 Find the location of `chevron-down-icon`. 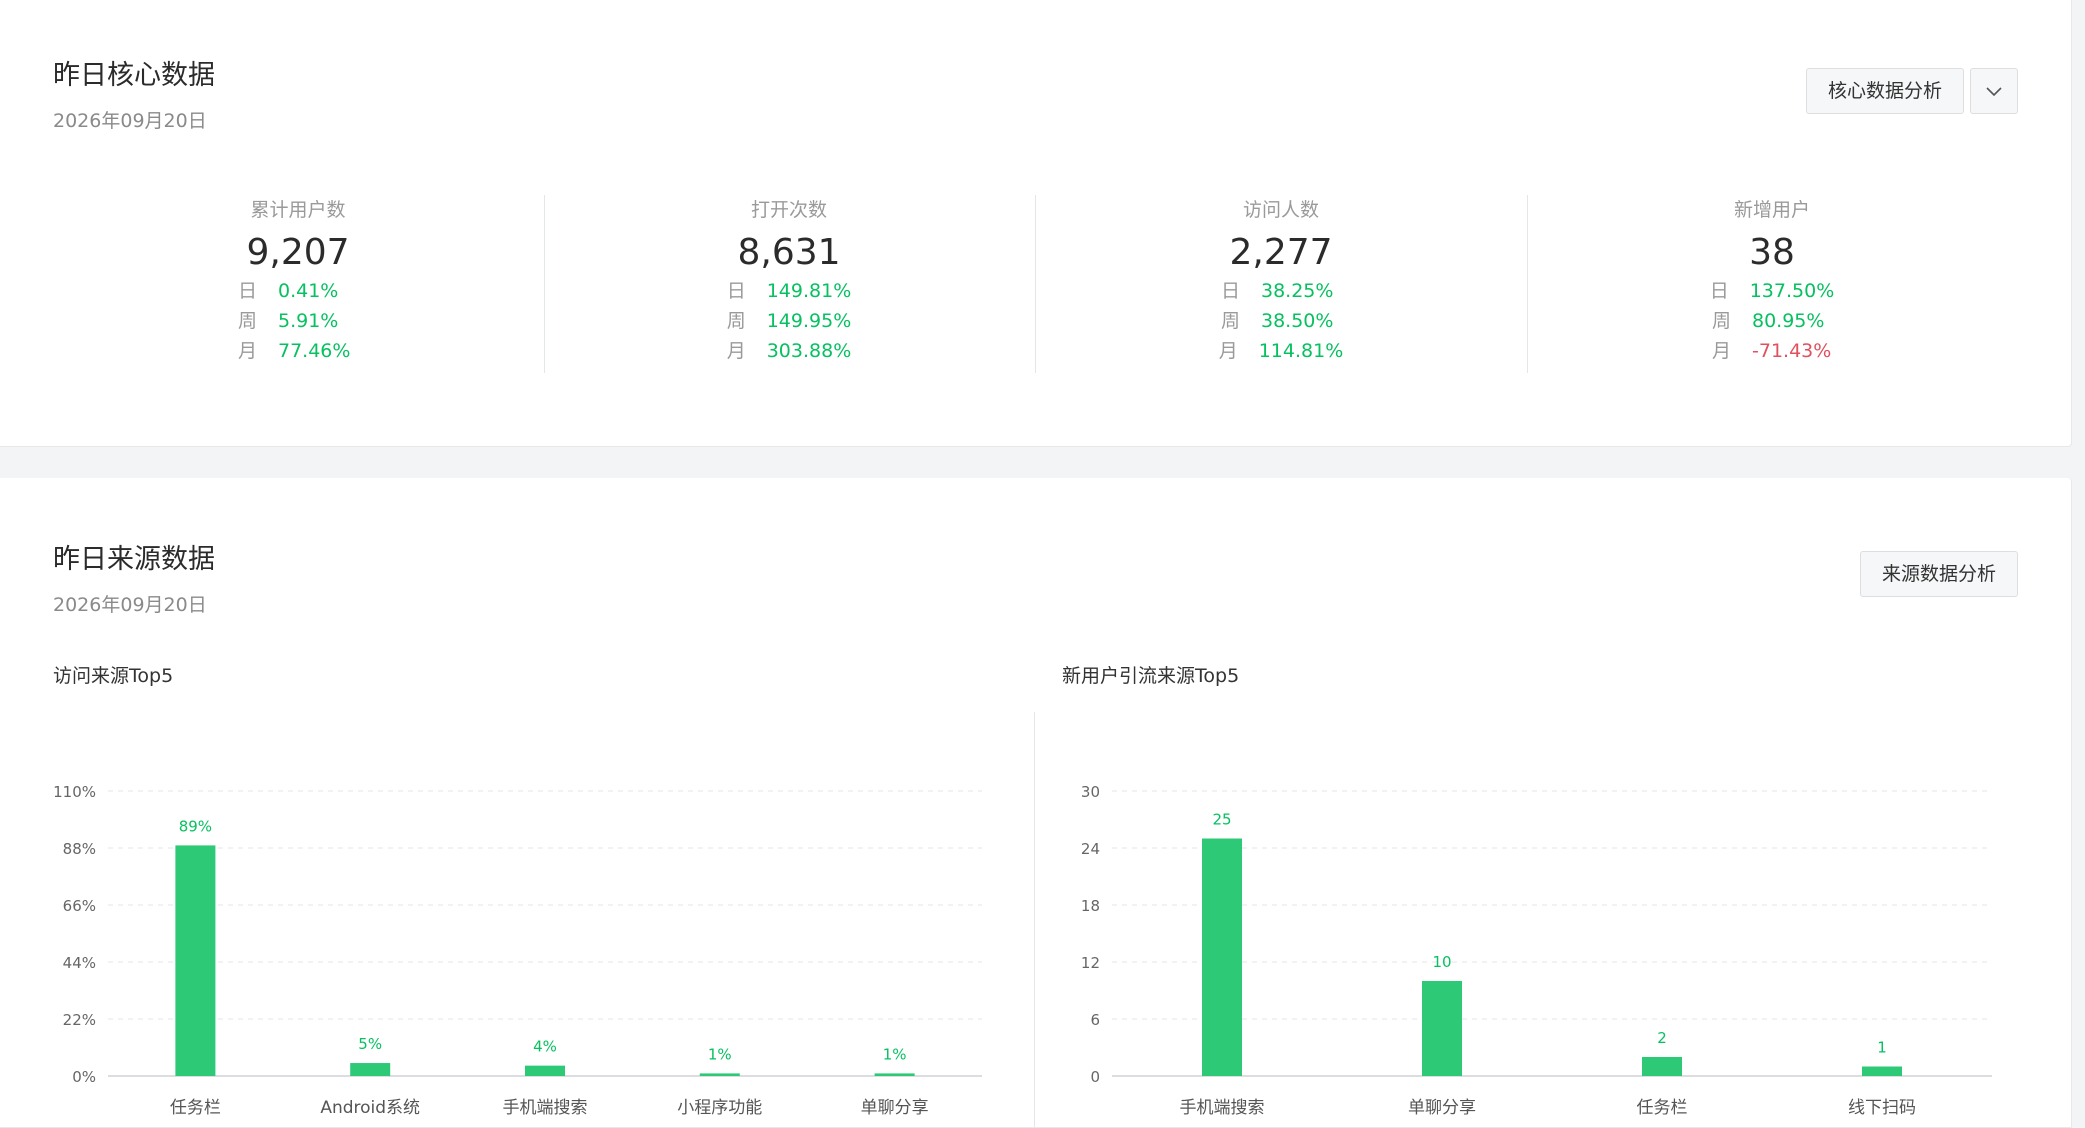

chevron-down-icon is located at coordinates (1994, 92).